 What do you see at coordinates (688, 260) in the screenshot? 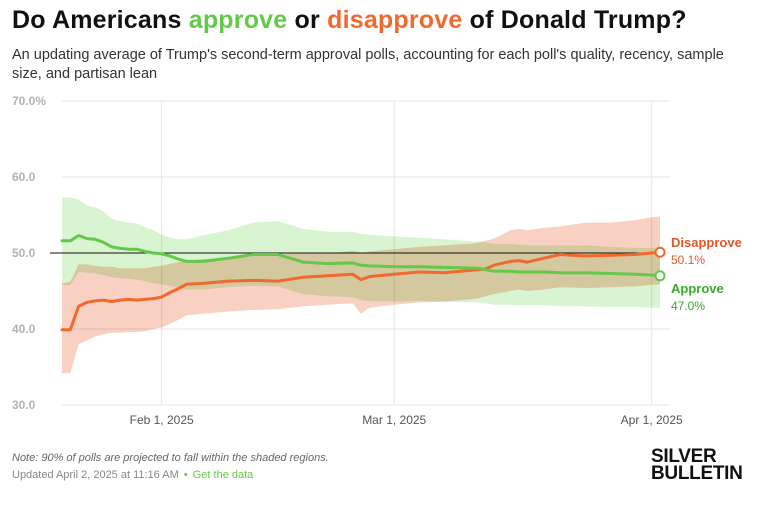
I see `disapprove-end-value: 50.1%` at bounding box center [688, 260].